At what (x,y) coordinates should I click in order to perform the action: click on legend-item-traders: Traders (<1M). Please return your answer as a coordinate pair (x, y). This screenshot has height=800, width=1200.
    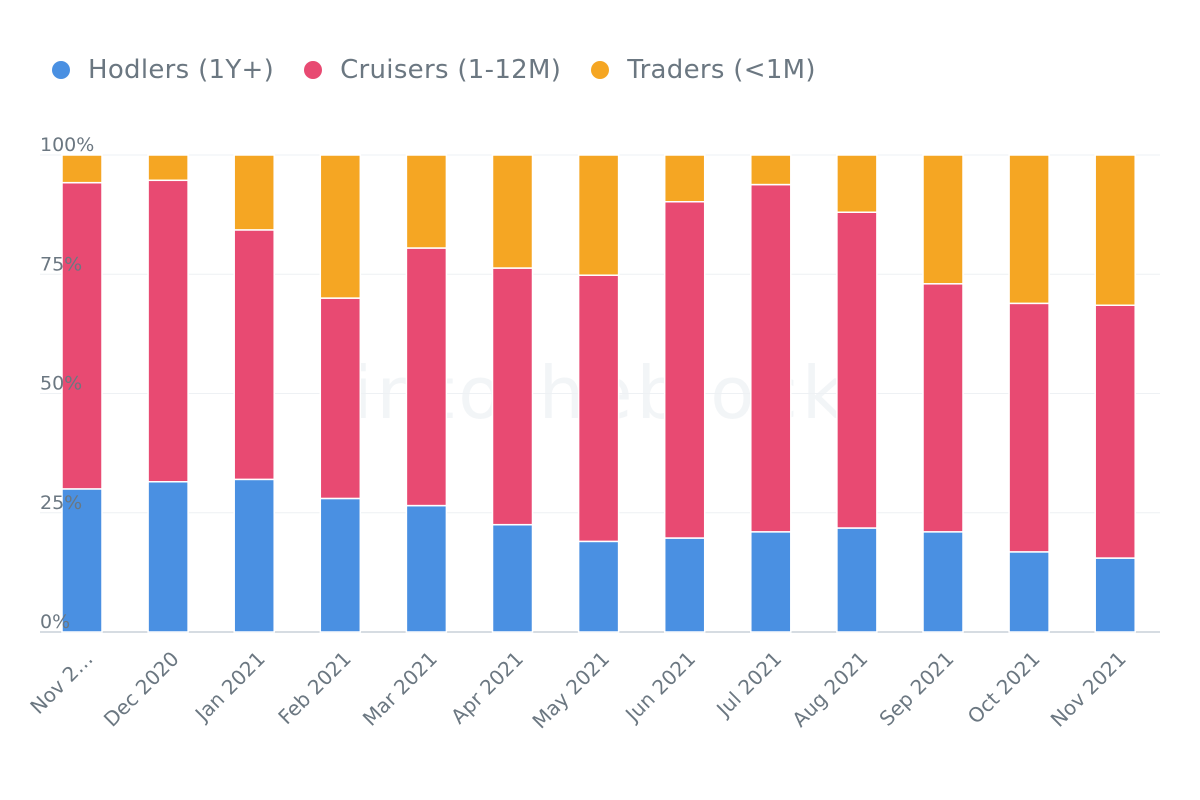
    Looking at the image, I should click on (703, 70).